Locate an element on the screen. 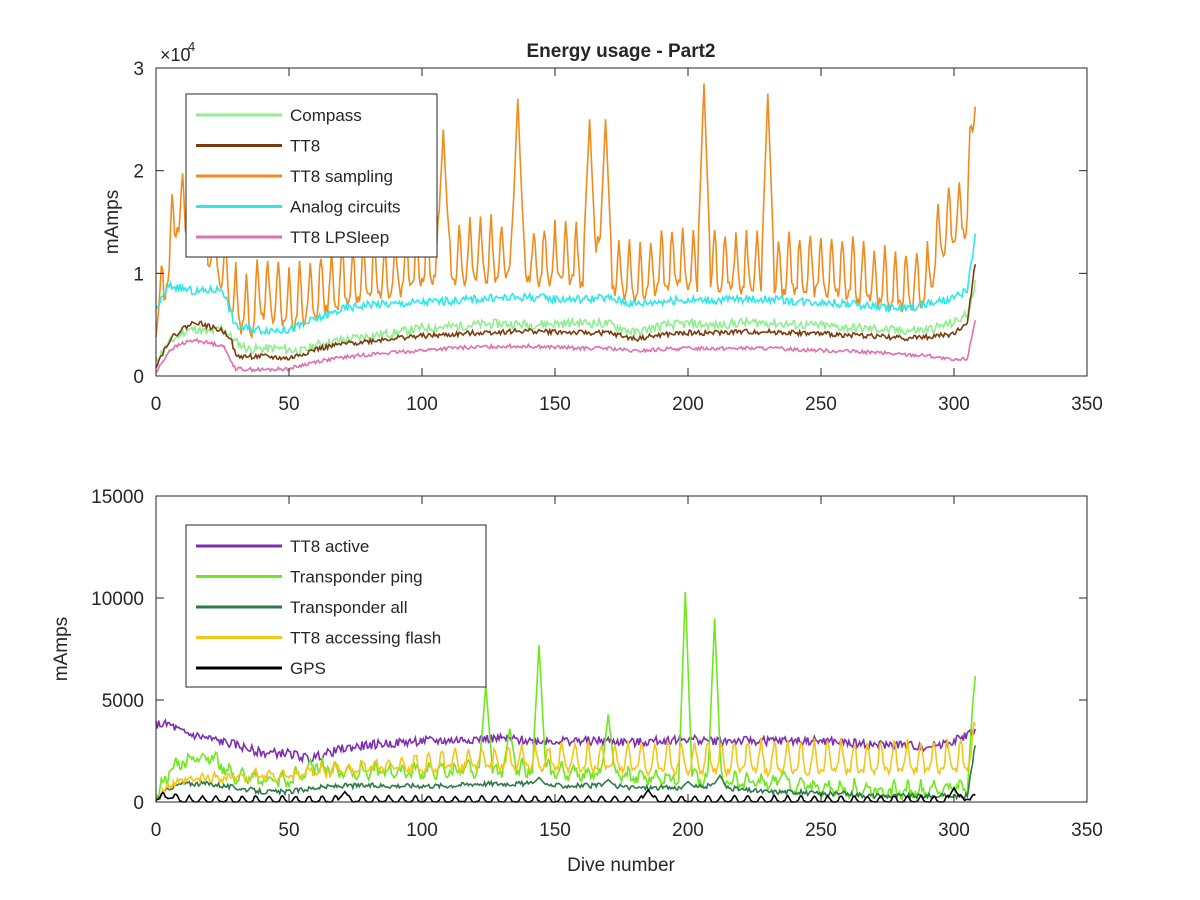  top-chart-y-tick-label: 0 is located at coordinates (138, 377).